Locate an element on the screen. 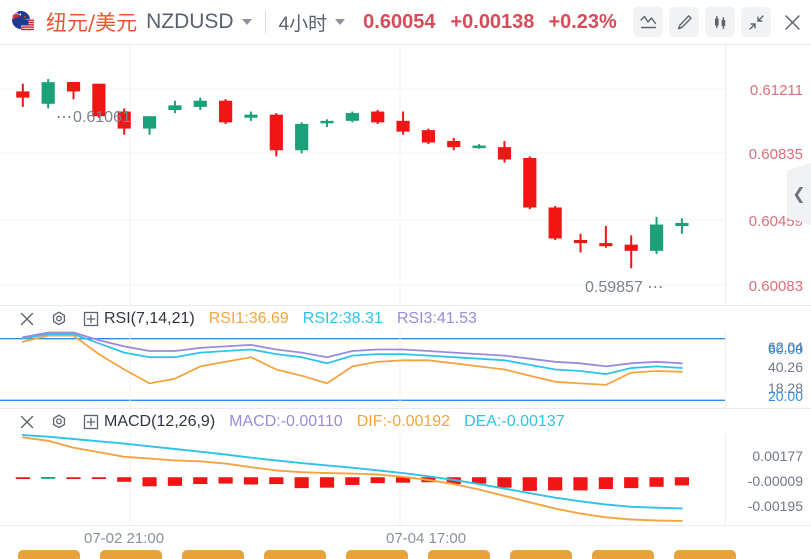 This screenshot has width=811, height=559. header-toolbar is located at coordinates (720, 22).